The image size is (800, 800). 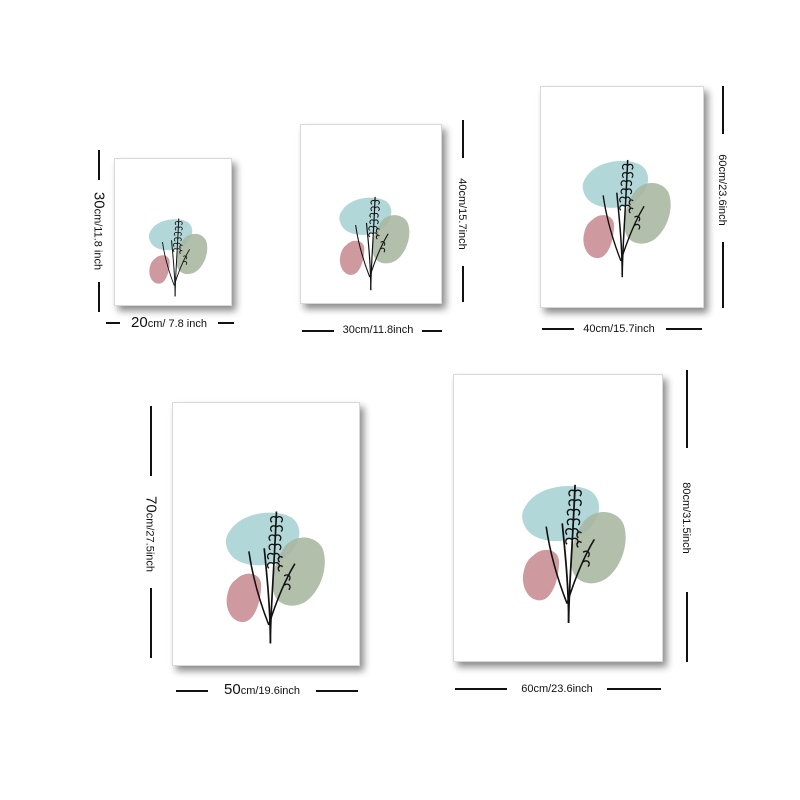 What do you see at coordinates (557, 689) in the screenshot?
I see `width-label-60x80: 60cm/23.6inch` at bounding box center [557, 689].